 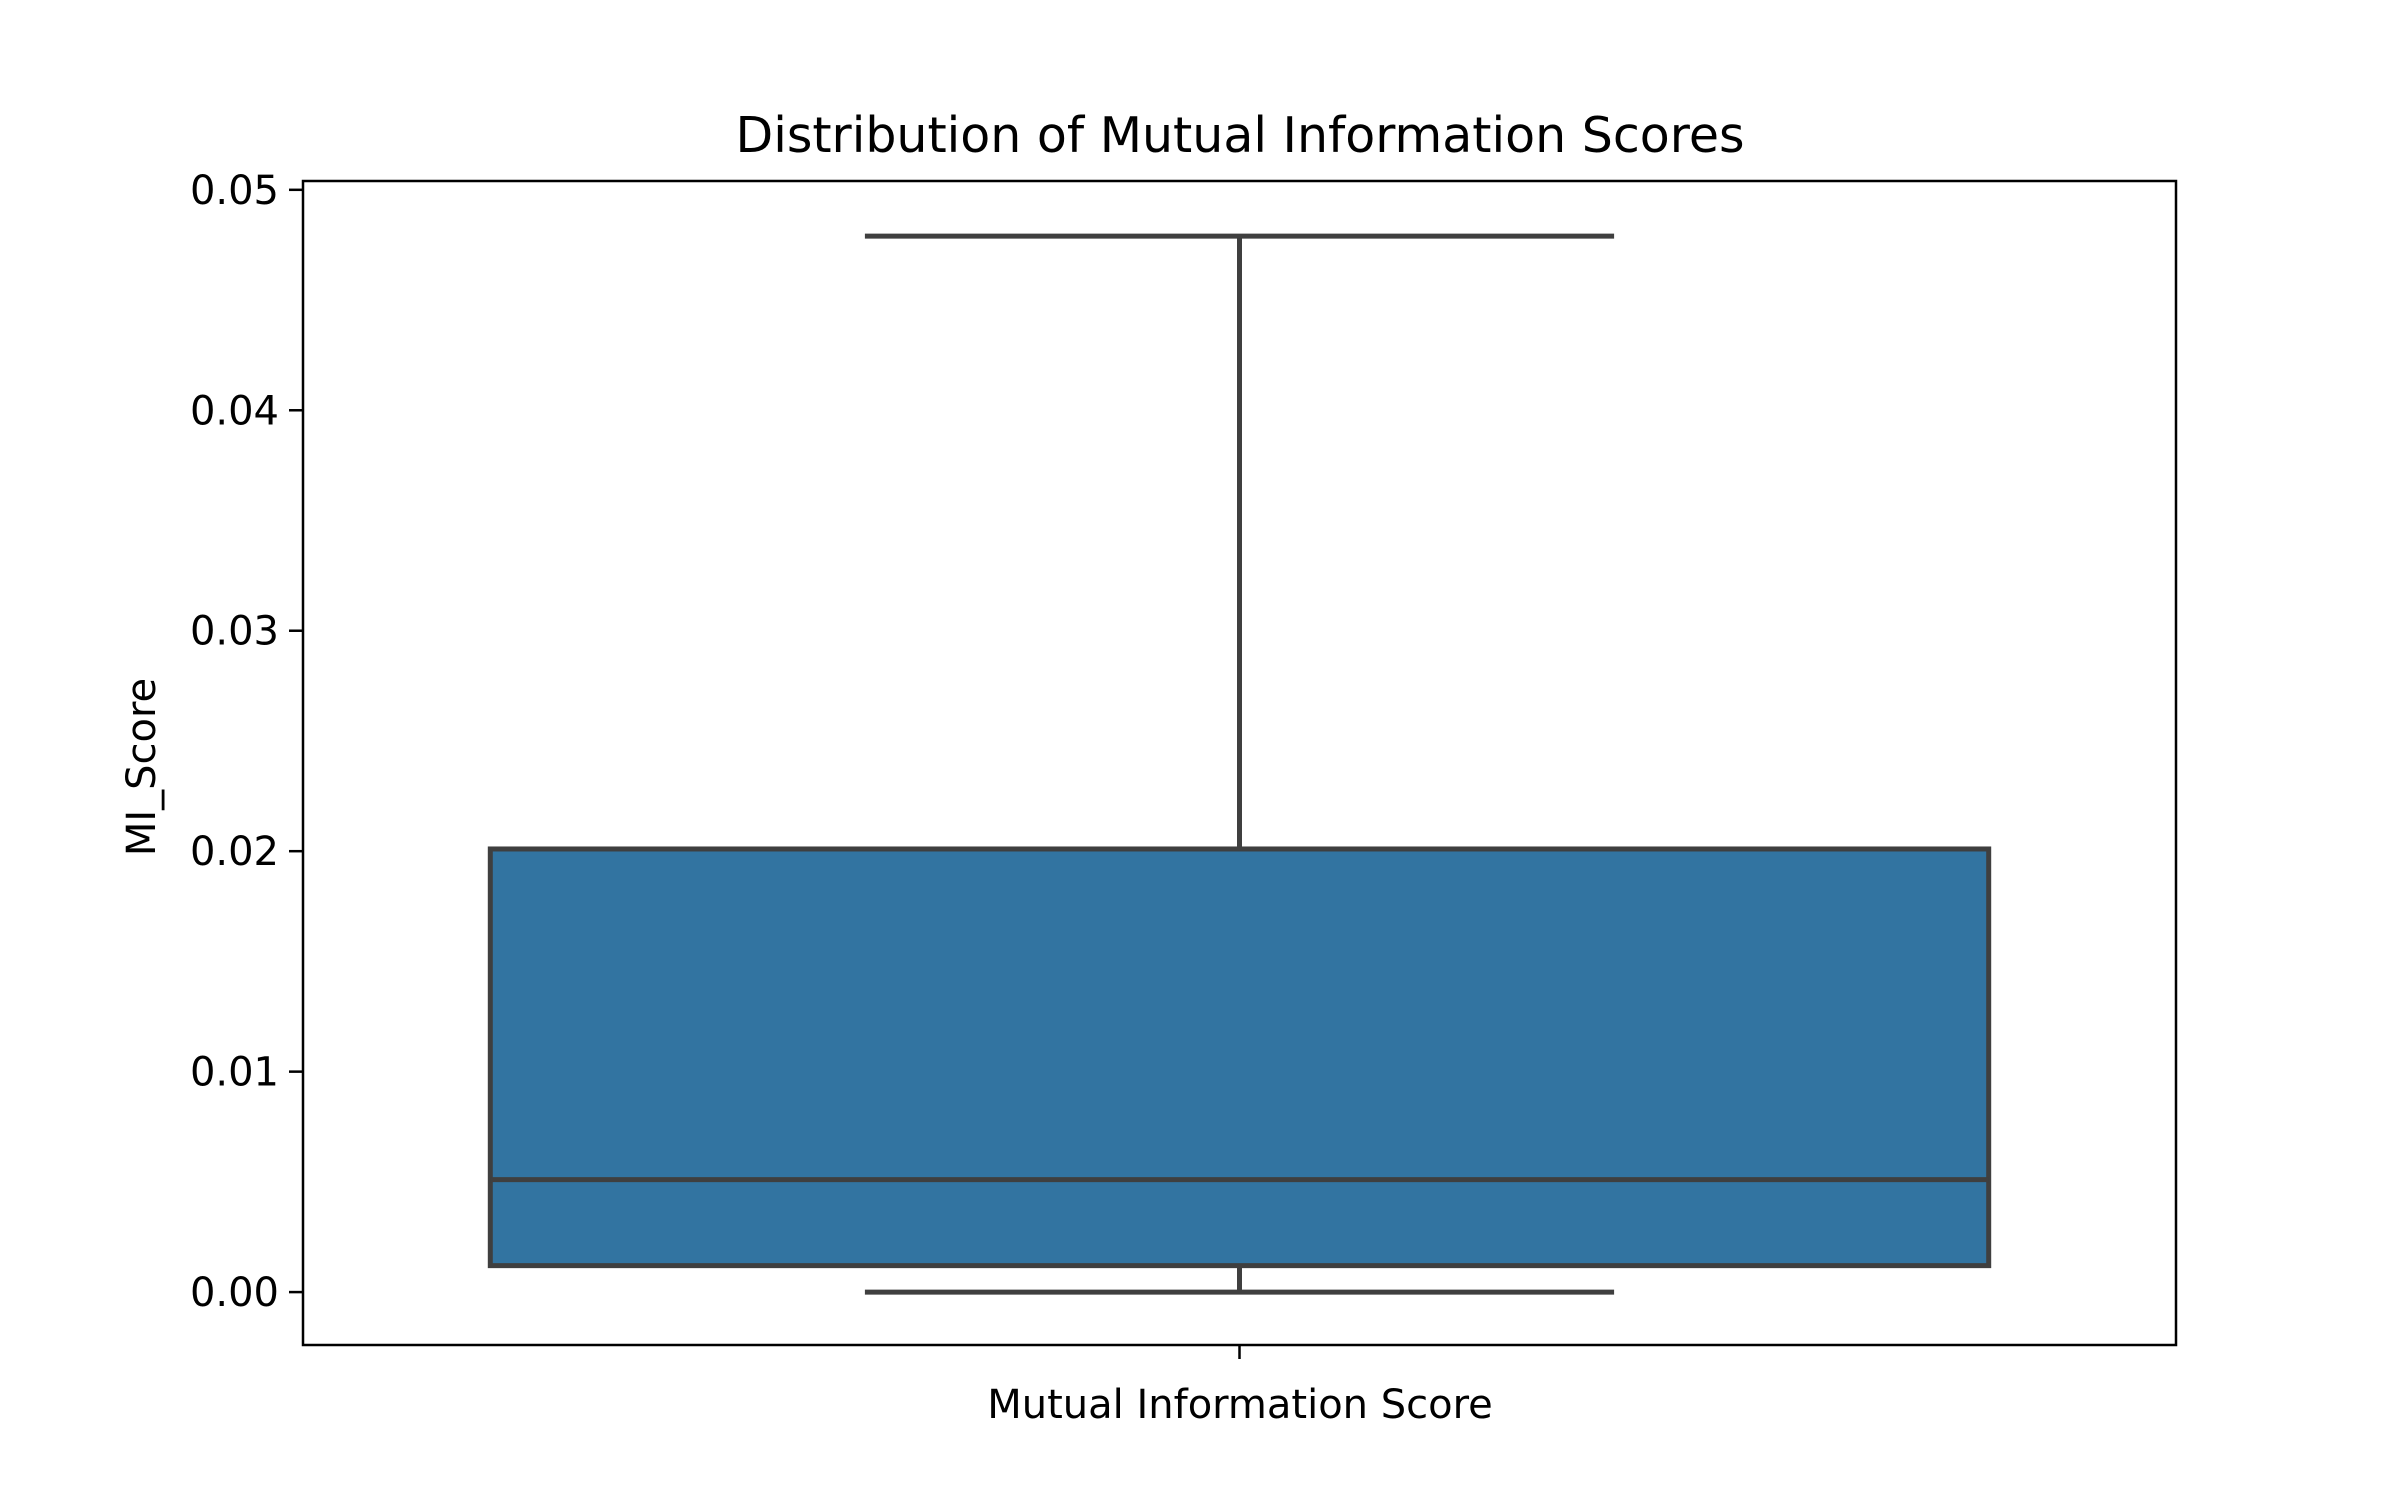 What do you see at coordinates (234, 411) in the screenshot?
I see `y-tick-label: 0.04` at bounding box center [234, 411].